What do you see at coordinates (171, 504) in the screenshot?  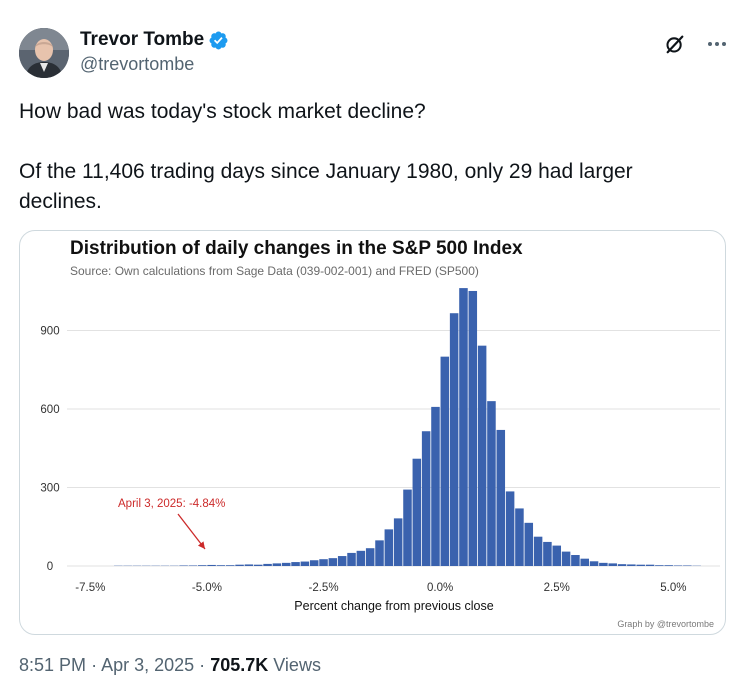 I see `annotation-label: April 3, 2025: -4.84%` at bounding box center [171, 504].